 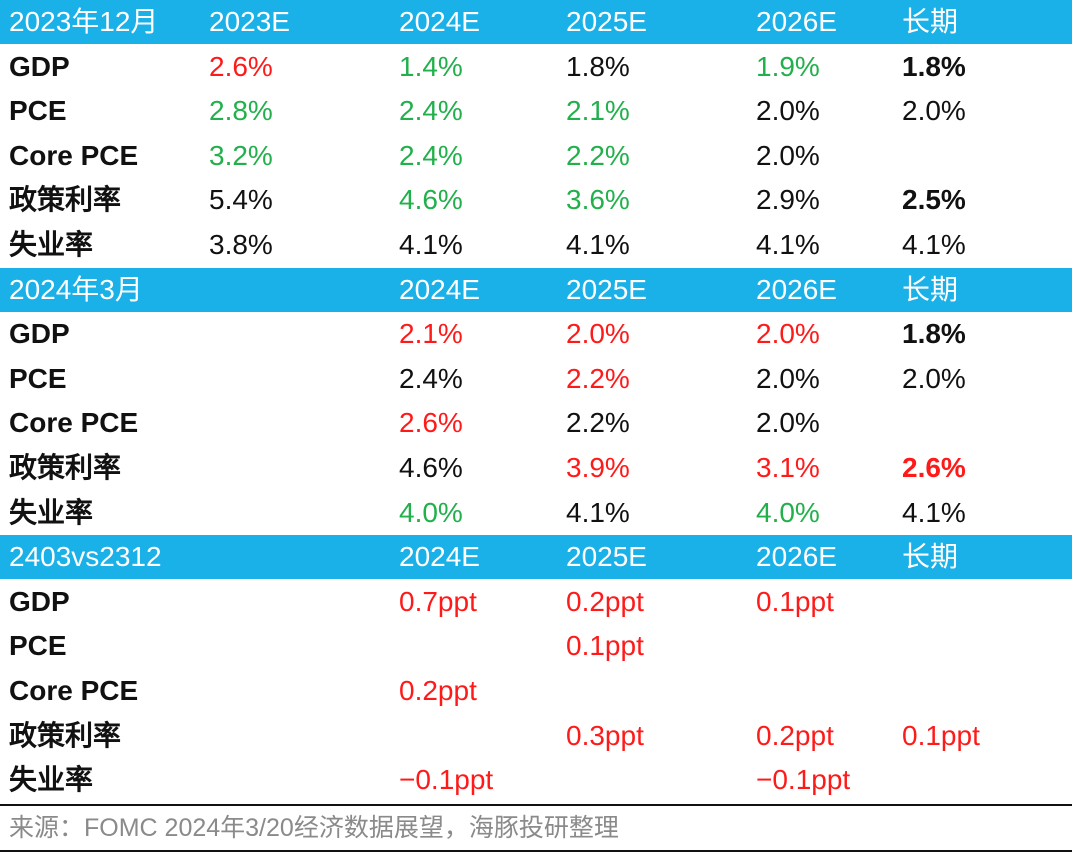 What do you see at coordinates (536, 245) in the screenshot?
I see `table-row: 失业率 3.8% 4.1% 4.1% 4.1% 4.1%` at bounding box center [536, 245].